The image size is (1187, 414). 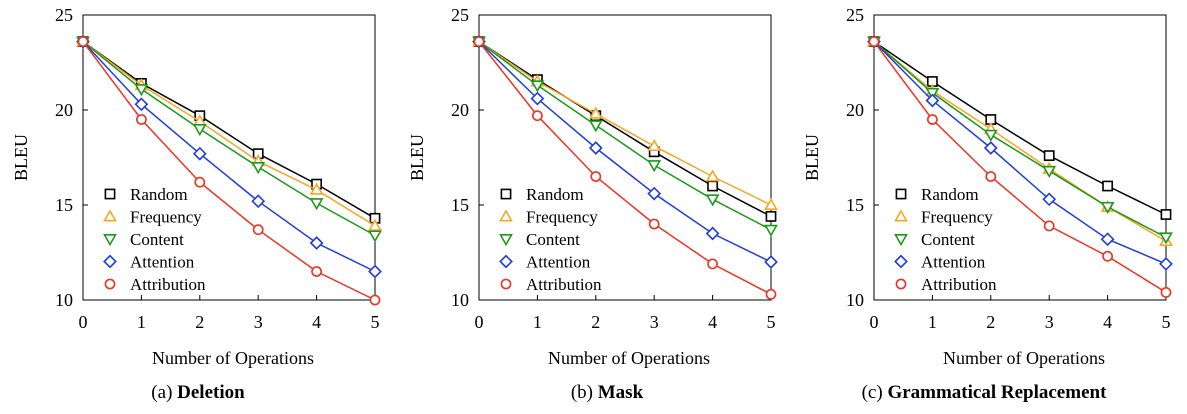 I want to click on series-random, so click(x=1020, y=128).